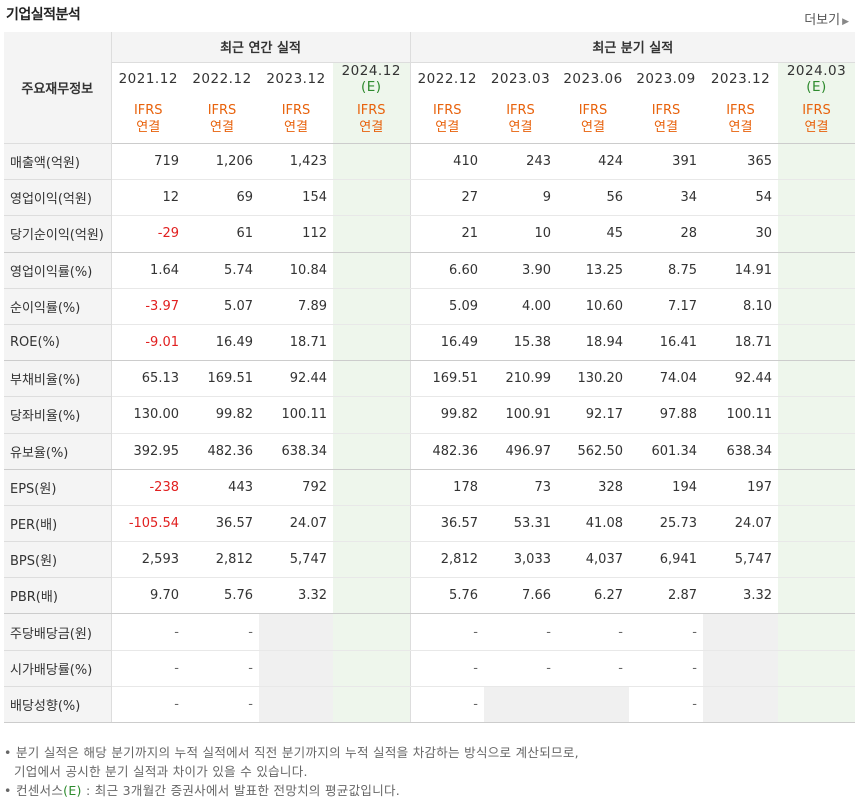 The image size is (859, 803). What do you see at coordinates (666, 560) in the screenshot?
I see `table-cell: 6,941` at bounding box center [666, 560].